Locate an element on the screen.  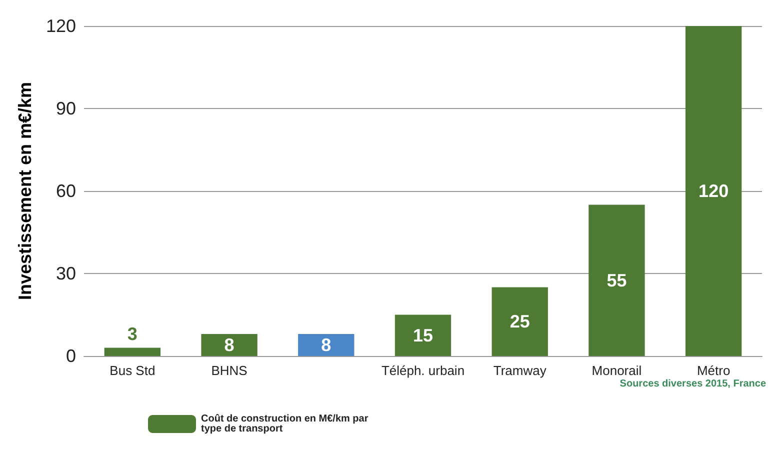
x-tick-label: BHNS is located at coordinates (229, 370).